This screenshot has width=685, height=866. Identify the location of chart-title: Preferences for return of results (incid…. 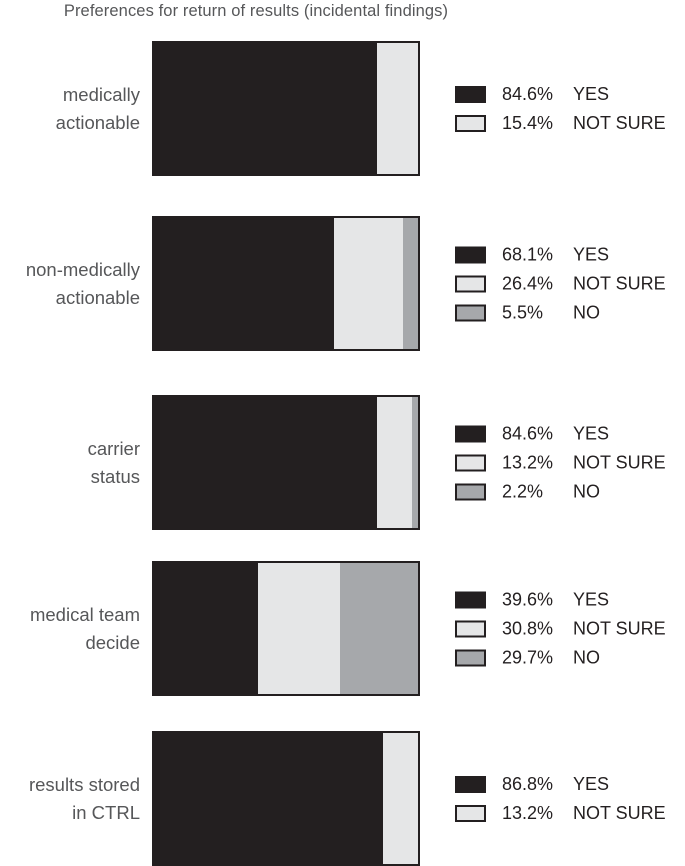
(256, 11).